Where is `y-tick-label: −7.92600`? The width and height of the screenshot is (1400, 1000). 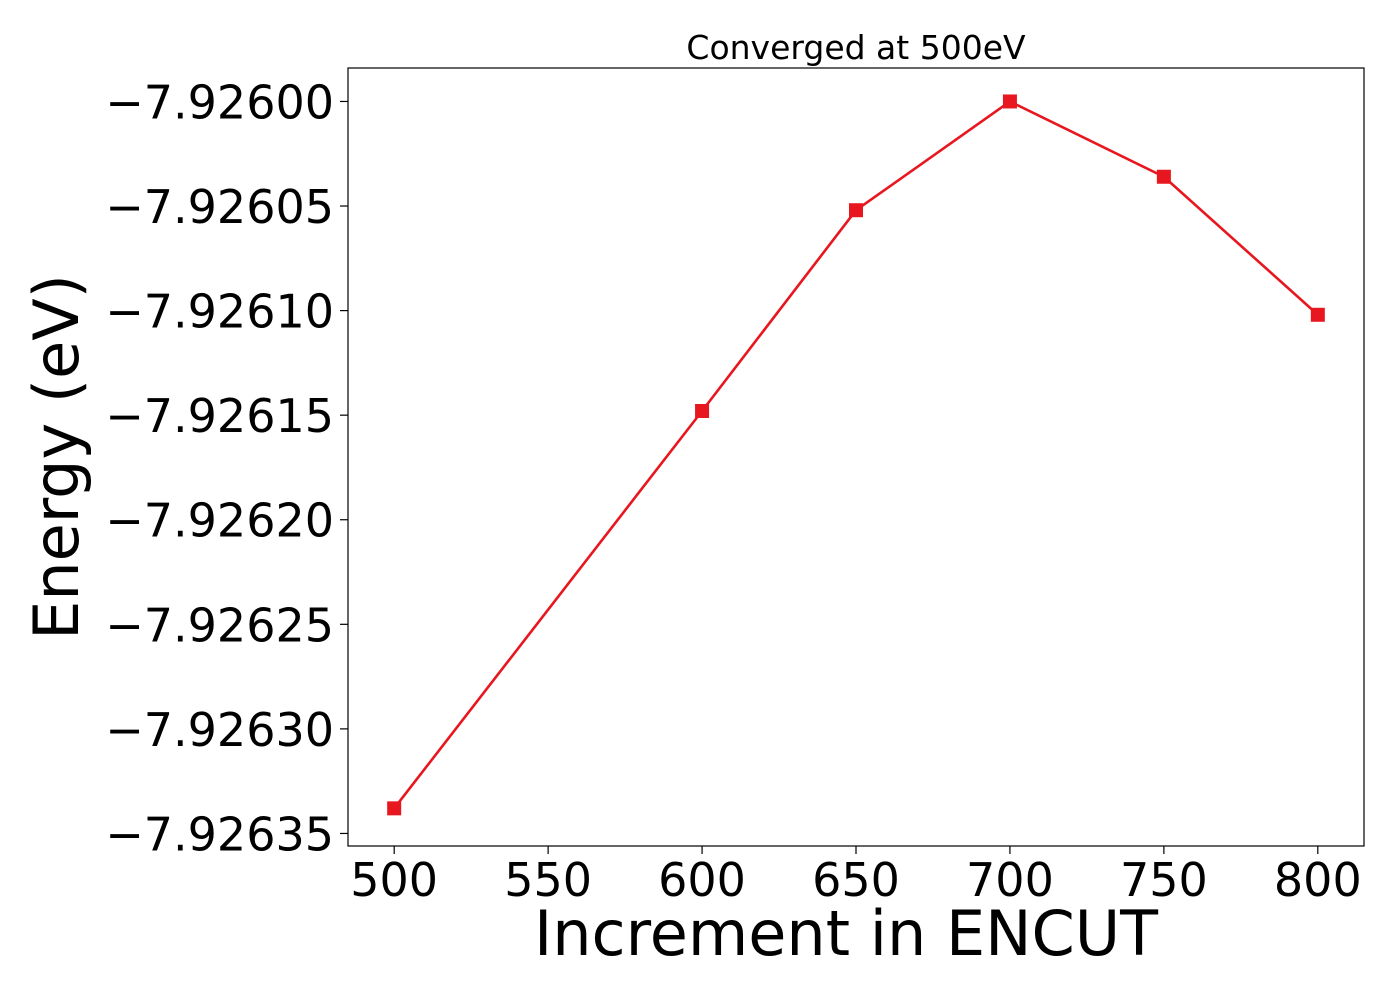 y-tick-label: −7.92600 is located at coordinates (219, 102).